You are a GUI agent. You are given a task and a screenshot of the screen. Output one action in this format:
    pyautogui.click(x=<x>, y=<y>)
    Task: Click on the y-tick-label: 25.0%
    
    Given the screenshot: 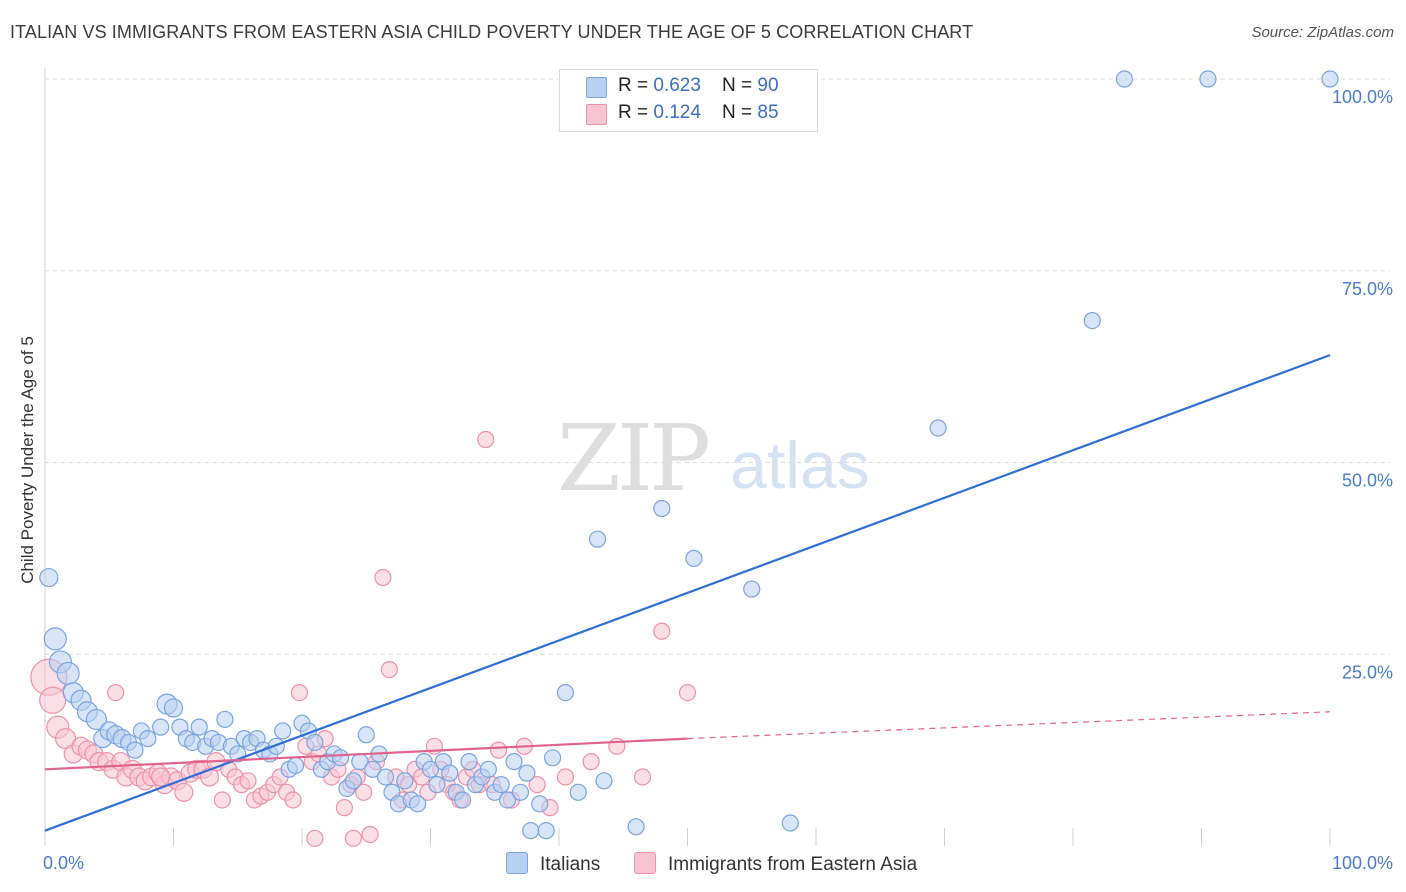 What is the action you would take?
    pyautogui.click(x=1367, y=672)
    